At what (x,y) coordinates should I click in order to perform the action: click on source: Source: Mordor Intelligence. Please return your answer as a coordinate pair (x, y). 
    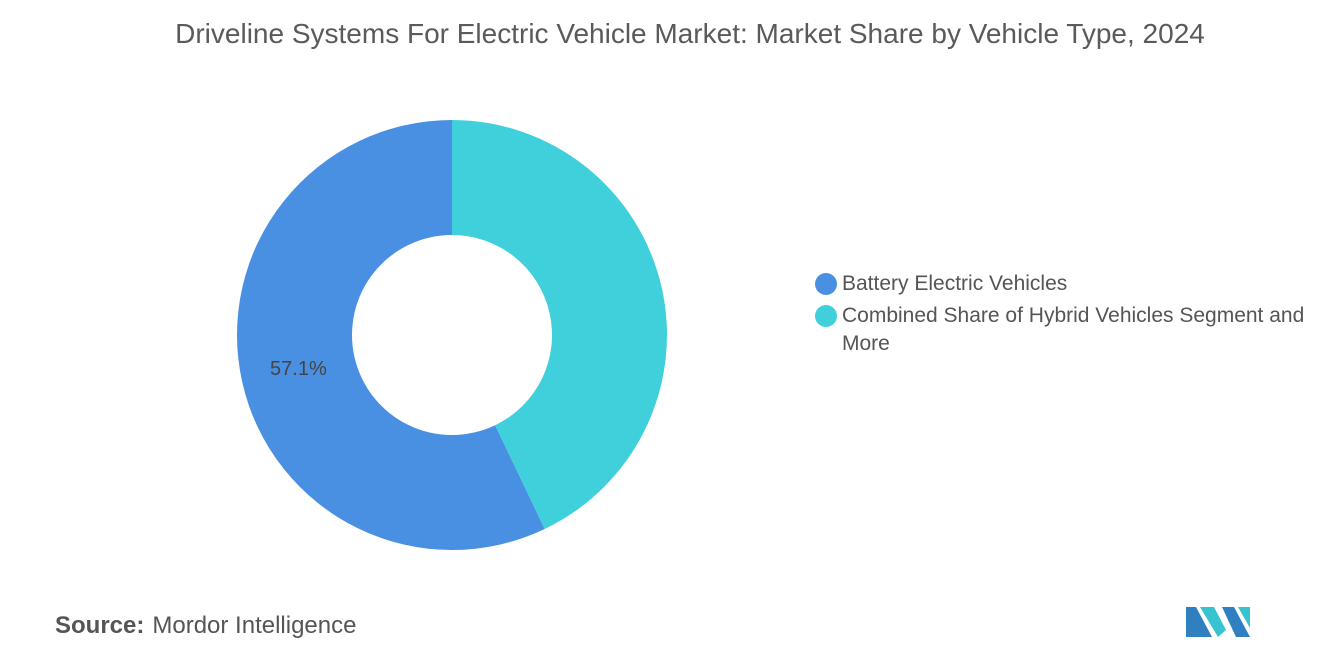
    Looking at the image, I should click on (205, 626).